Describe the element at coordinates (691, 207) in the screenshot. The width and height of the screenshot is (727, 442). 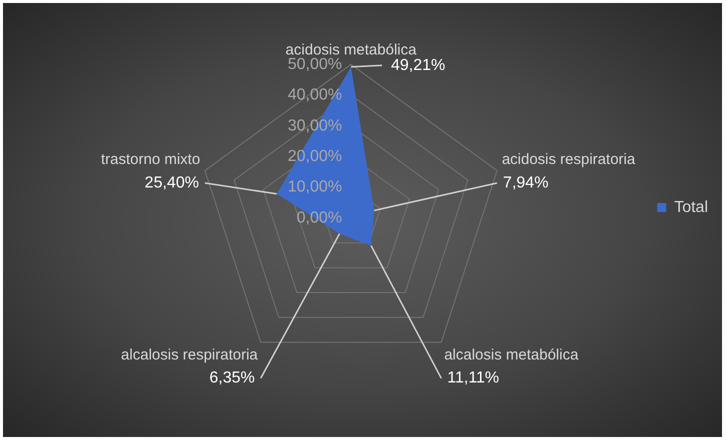
I see `legend-label: Total` at that location.